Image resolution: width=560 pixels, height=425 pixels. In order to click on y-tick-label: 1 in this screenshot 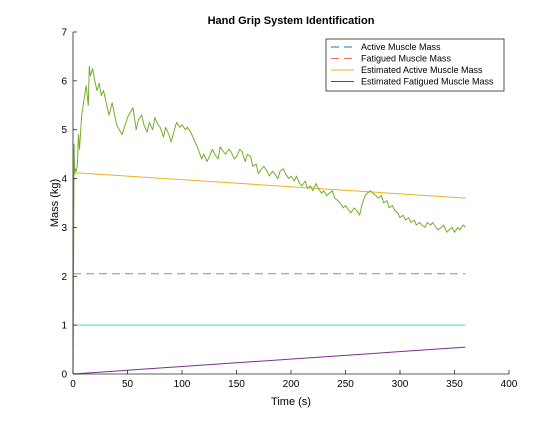, I will do `click(64, 326)`.